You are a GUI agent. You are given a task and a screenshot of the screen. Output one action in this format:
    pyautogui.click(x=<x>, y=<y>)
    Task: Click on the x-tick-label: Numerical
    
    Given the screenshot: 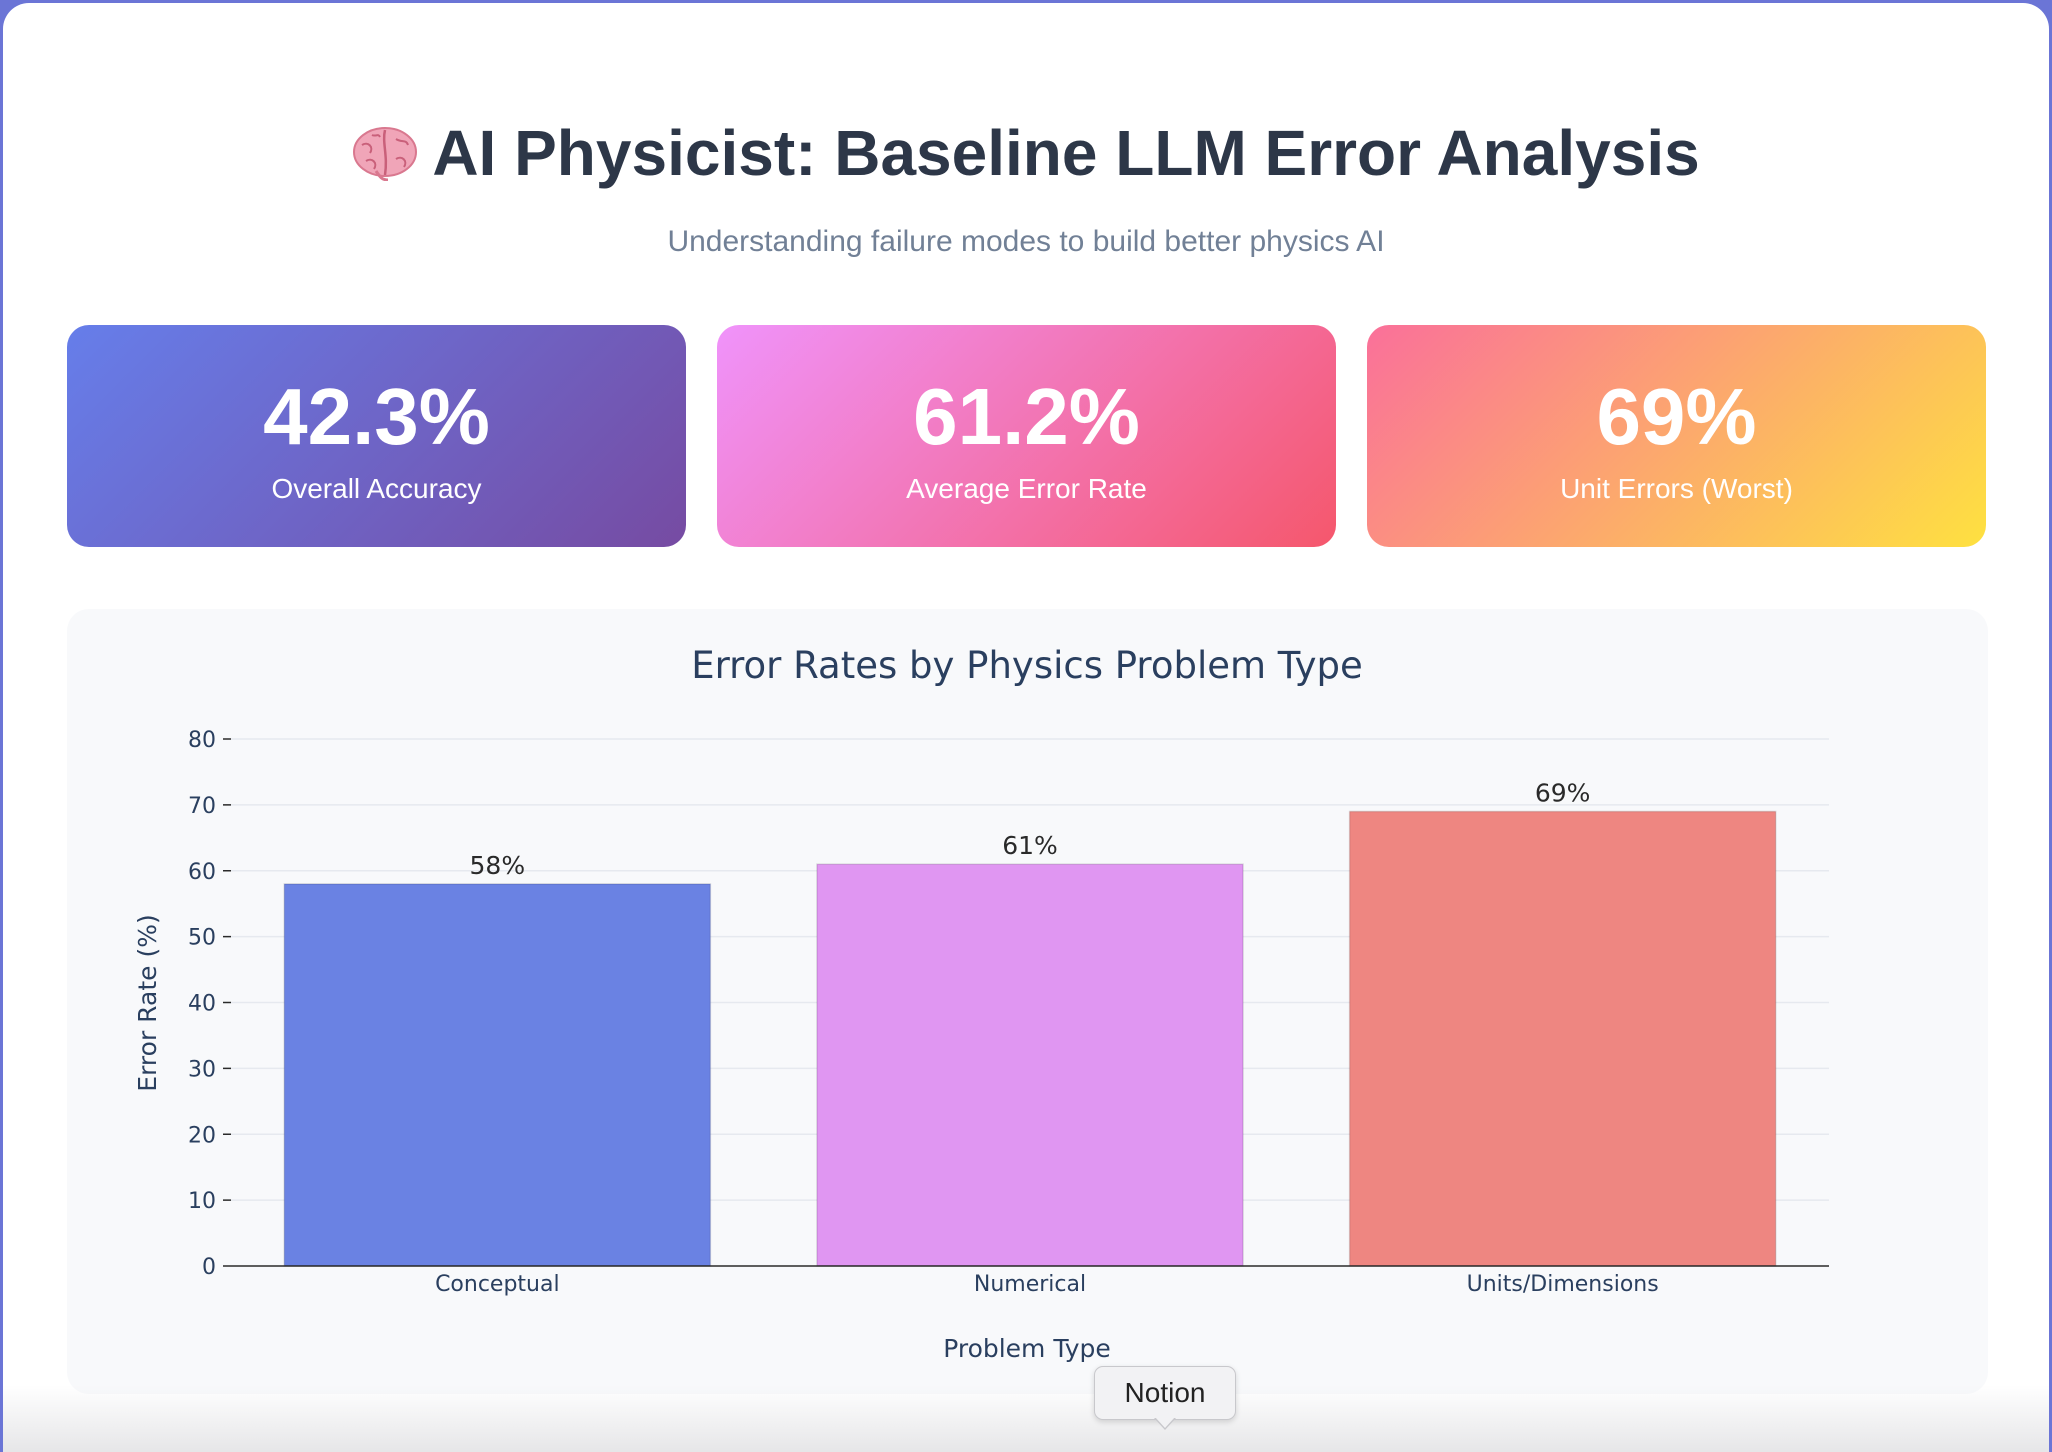 What is the action you would take?
    pyautogui.click(x=1030, y=1284)
    